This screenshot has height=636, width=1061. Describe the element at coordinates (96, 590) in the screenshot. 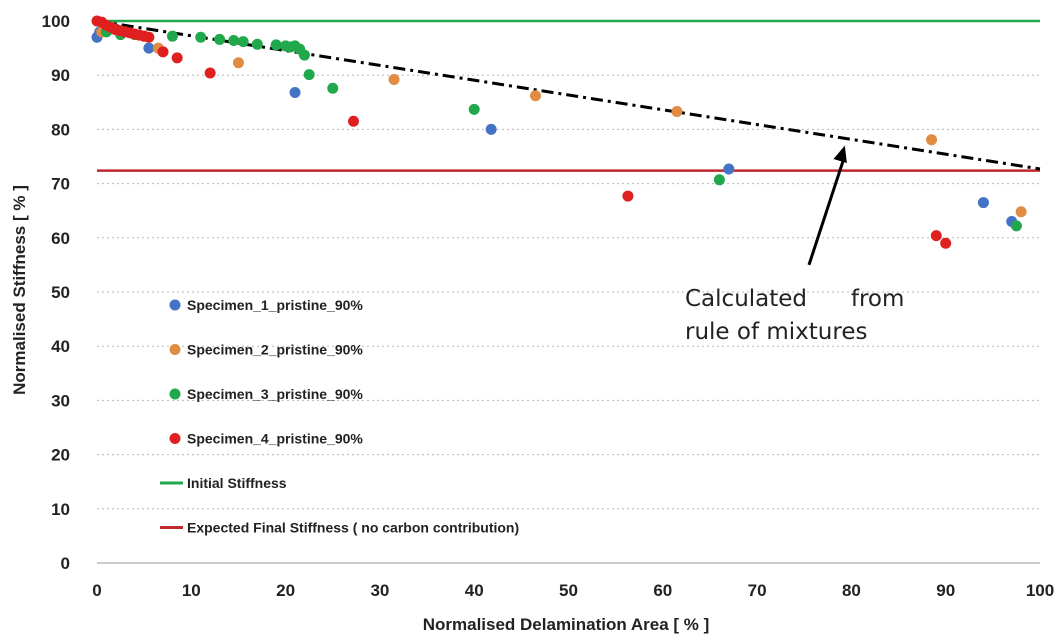

I see `x-tick-label-0: 0` at that location.